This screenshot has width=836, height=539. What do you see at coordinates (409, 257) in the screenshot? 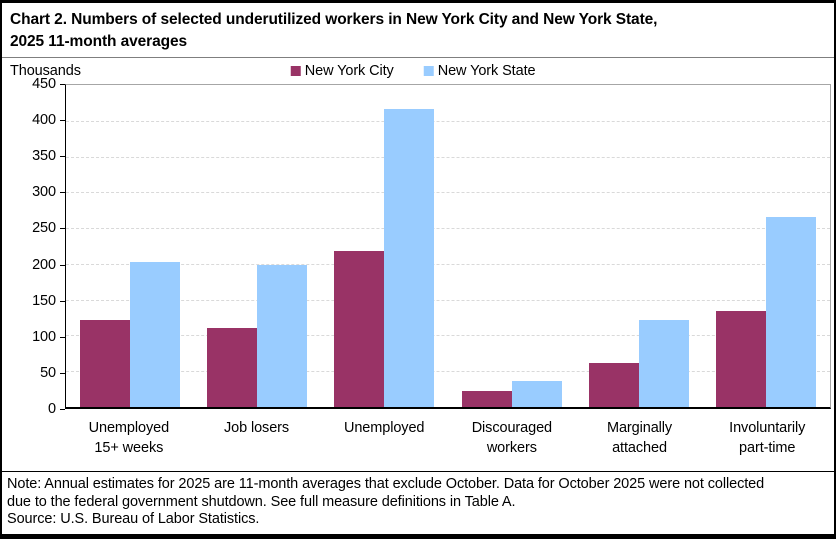
I see `bar-new-york-state-unemployed` at bounding box center [409, 257].